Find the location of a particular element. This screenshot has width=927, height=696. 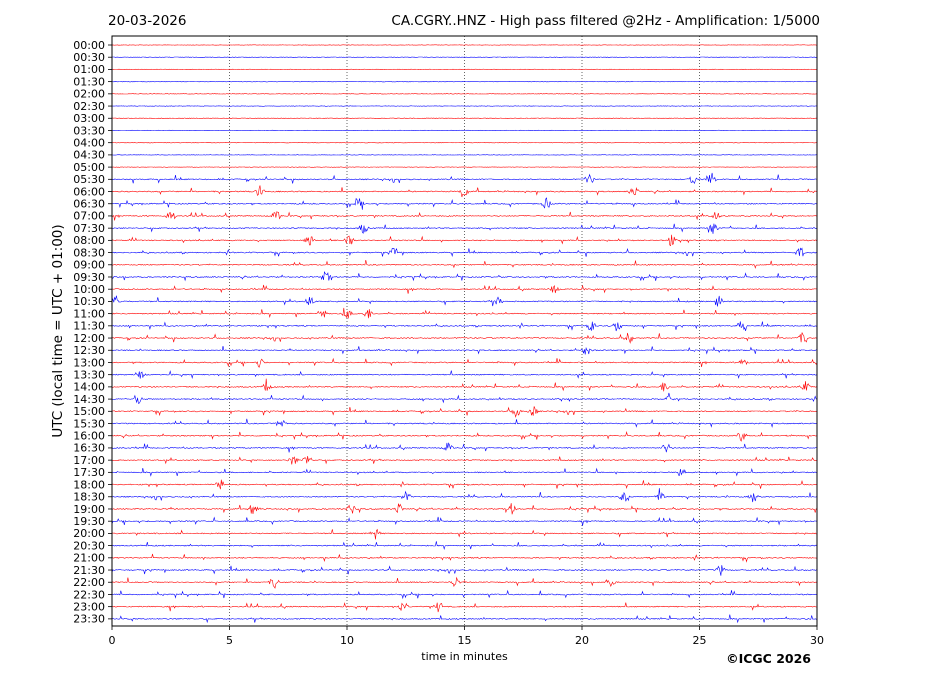

x-ticks: 0 5 10 15 20 25 30 is located at coordinates (466, 636).